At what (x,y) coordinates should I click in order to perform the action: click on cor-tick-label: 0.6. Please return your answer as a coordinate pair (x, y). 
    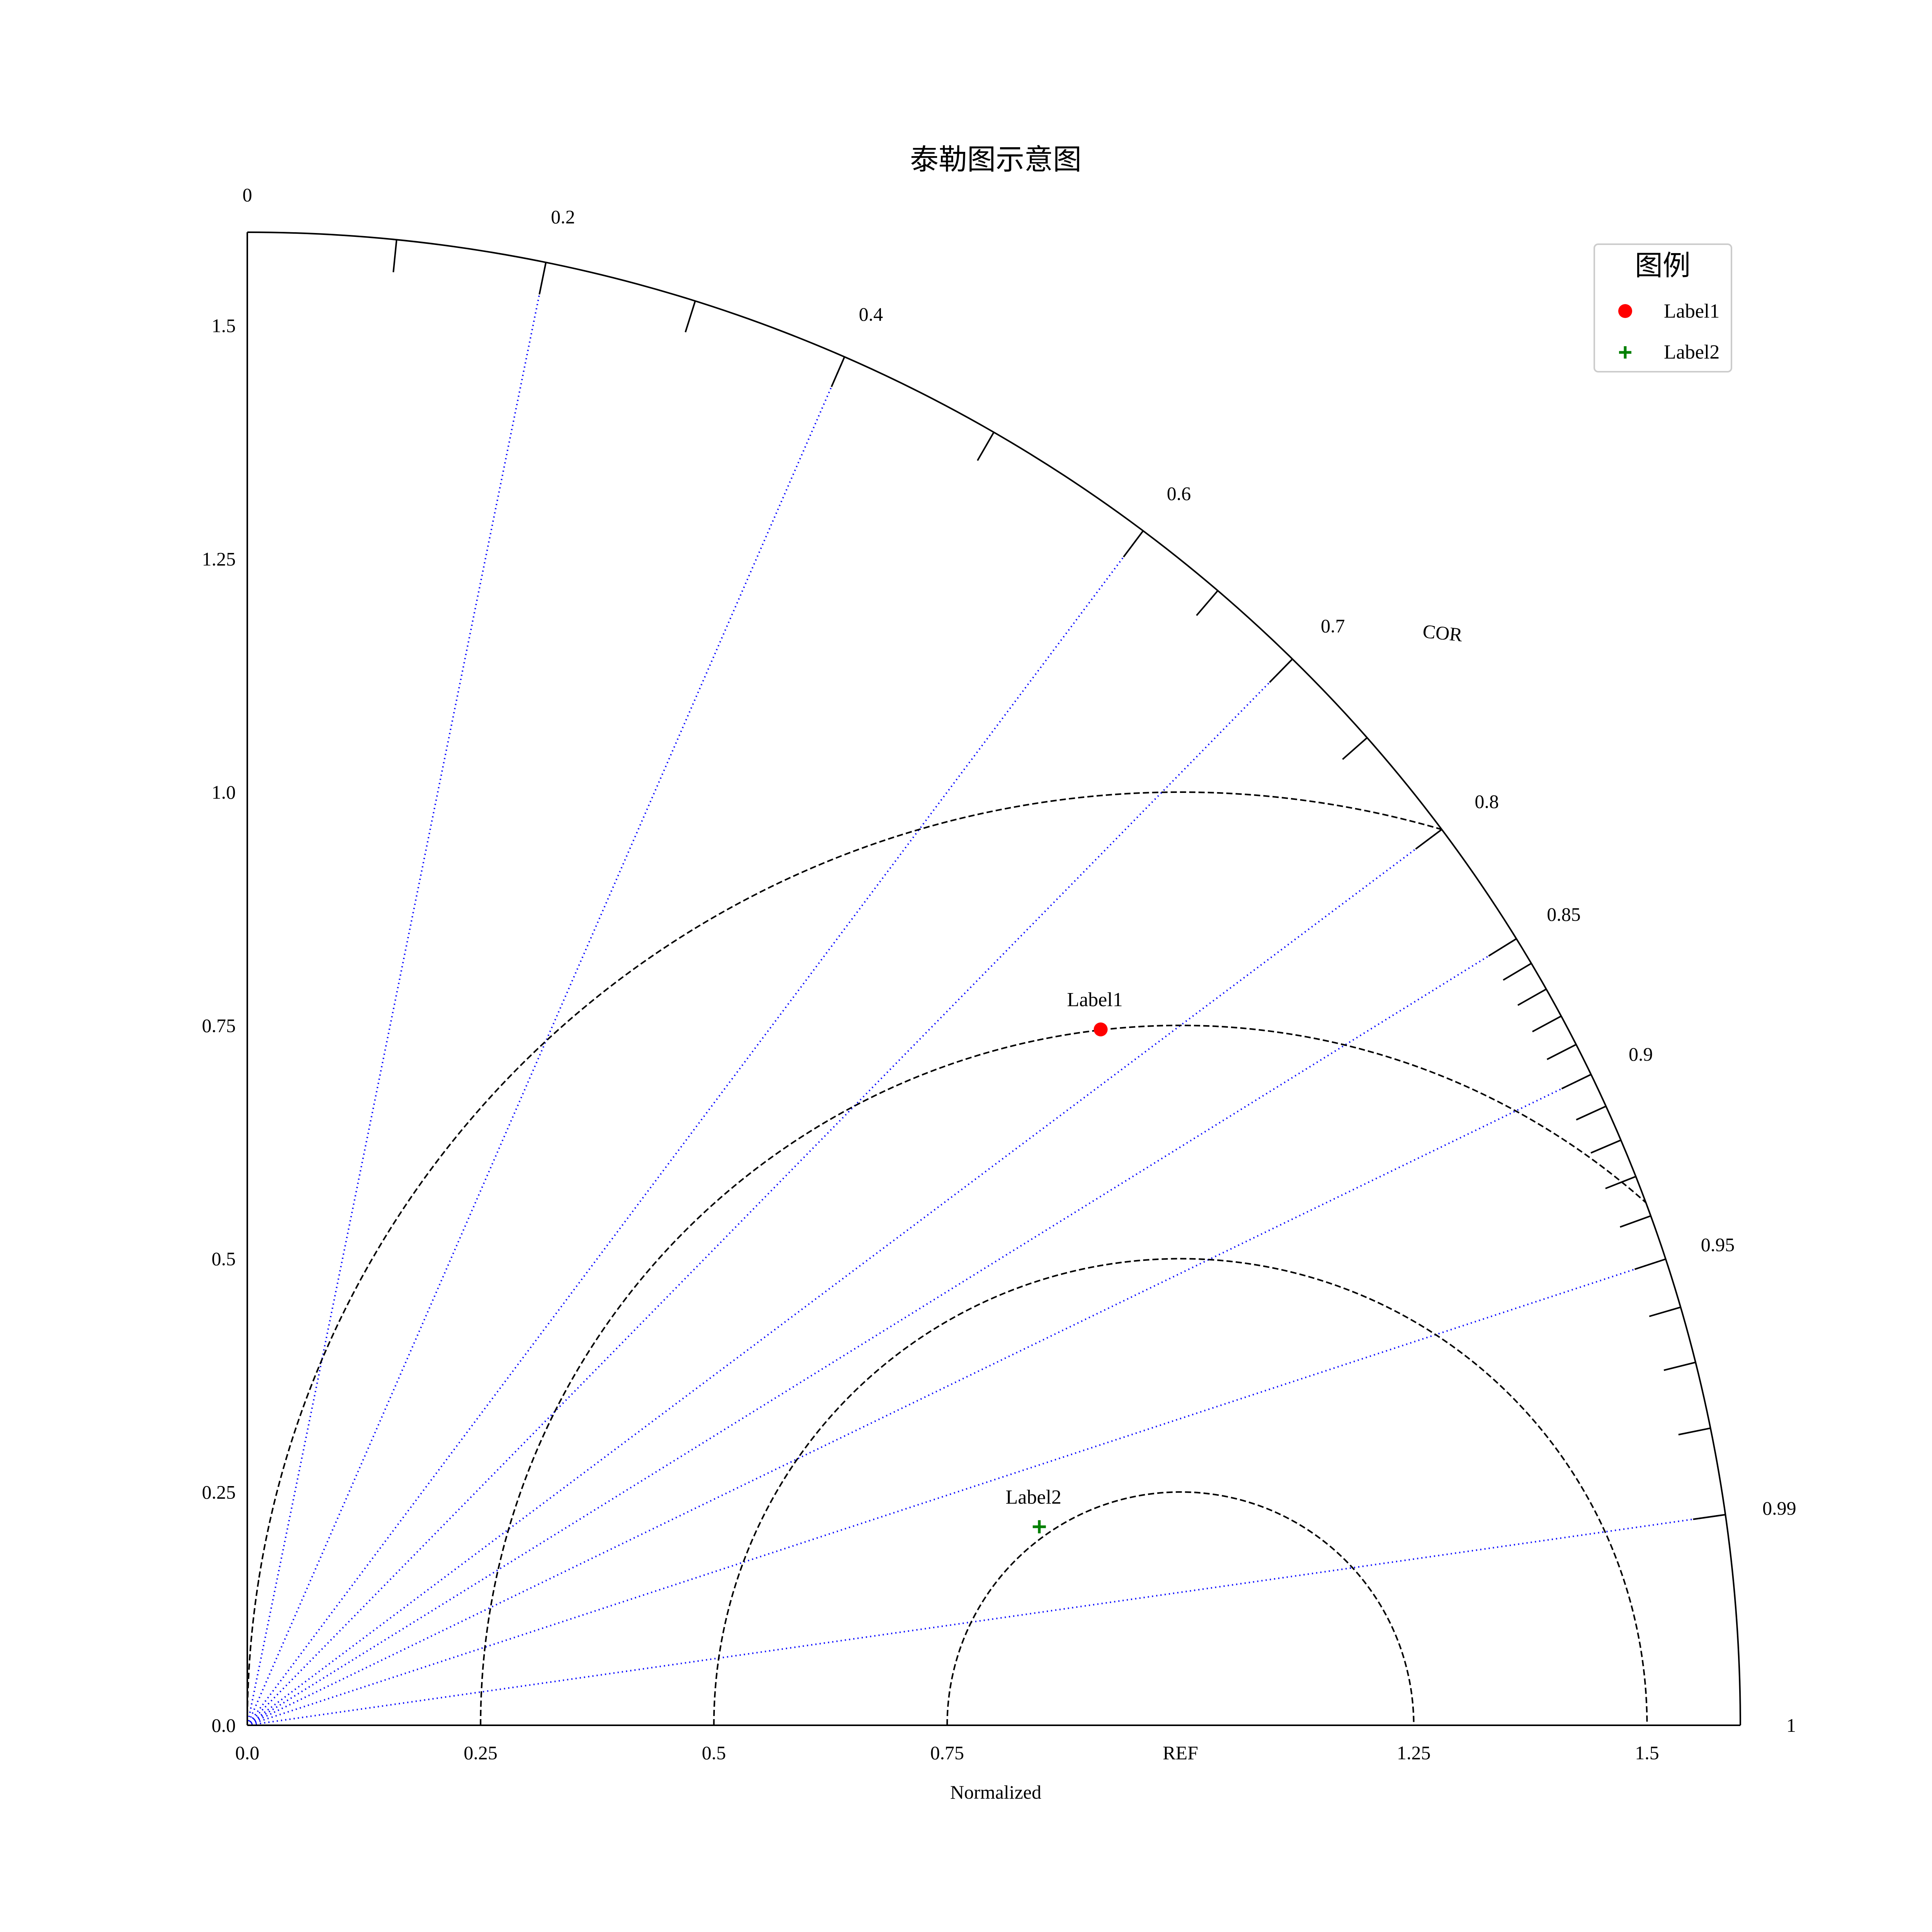
    Looking at the image, I should click on (1179, 493).